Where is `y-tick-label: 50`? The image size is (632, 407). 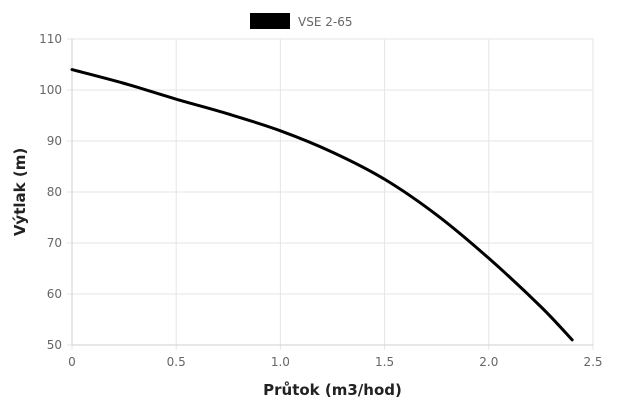
y-tick-label: 50 is located at coordinates (54, 345).